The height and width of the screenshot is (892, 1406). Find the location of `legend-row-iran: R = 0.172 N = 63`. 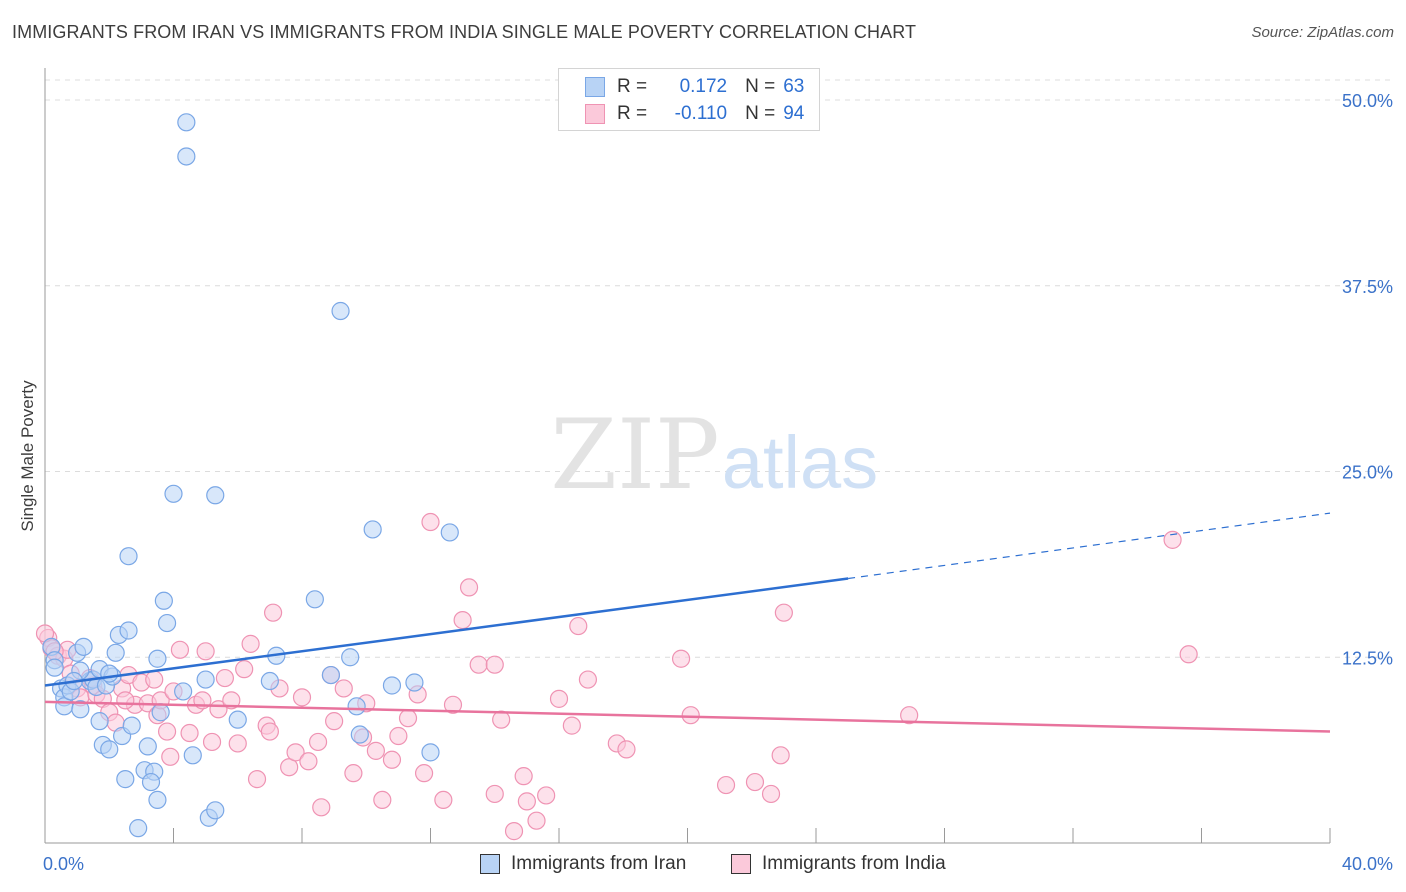

legend-row-iran: R = 0.172 N = 63 is located at coordinates (694, 87).